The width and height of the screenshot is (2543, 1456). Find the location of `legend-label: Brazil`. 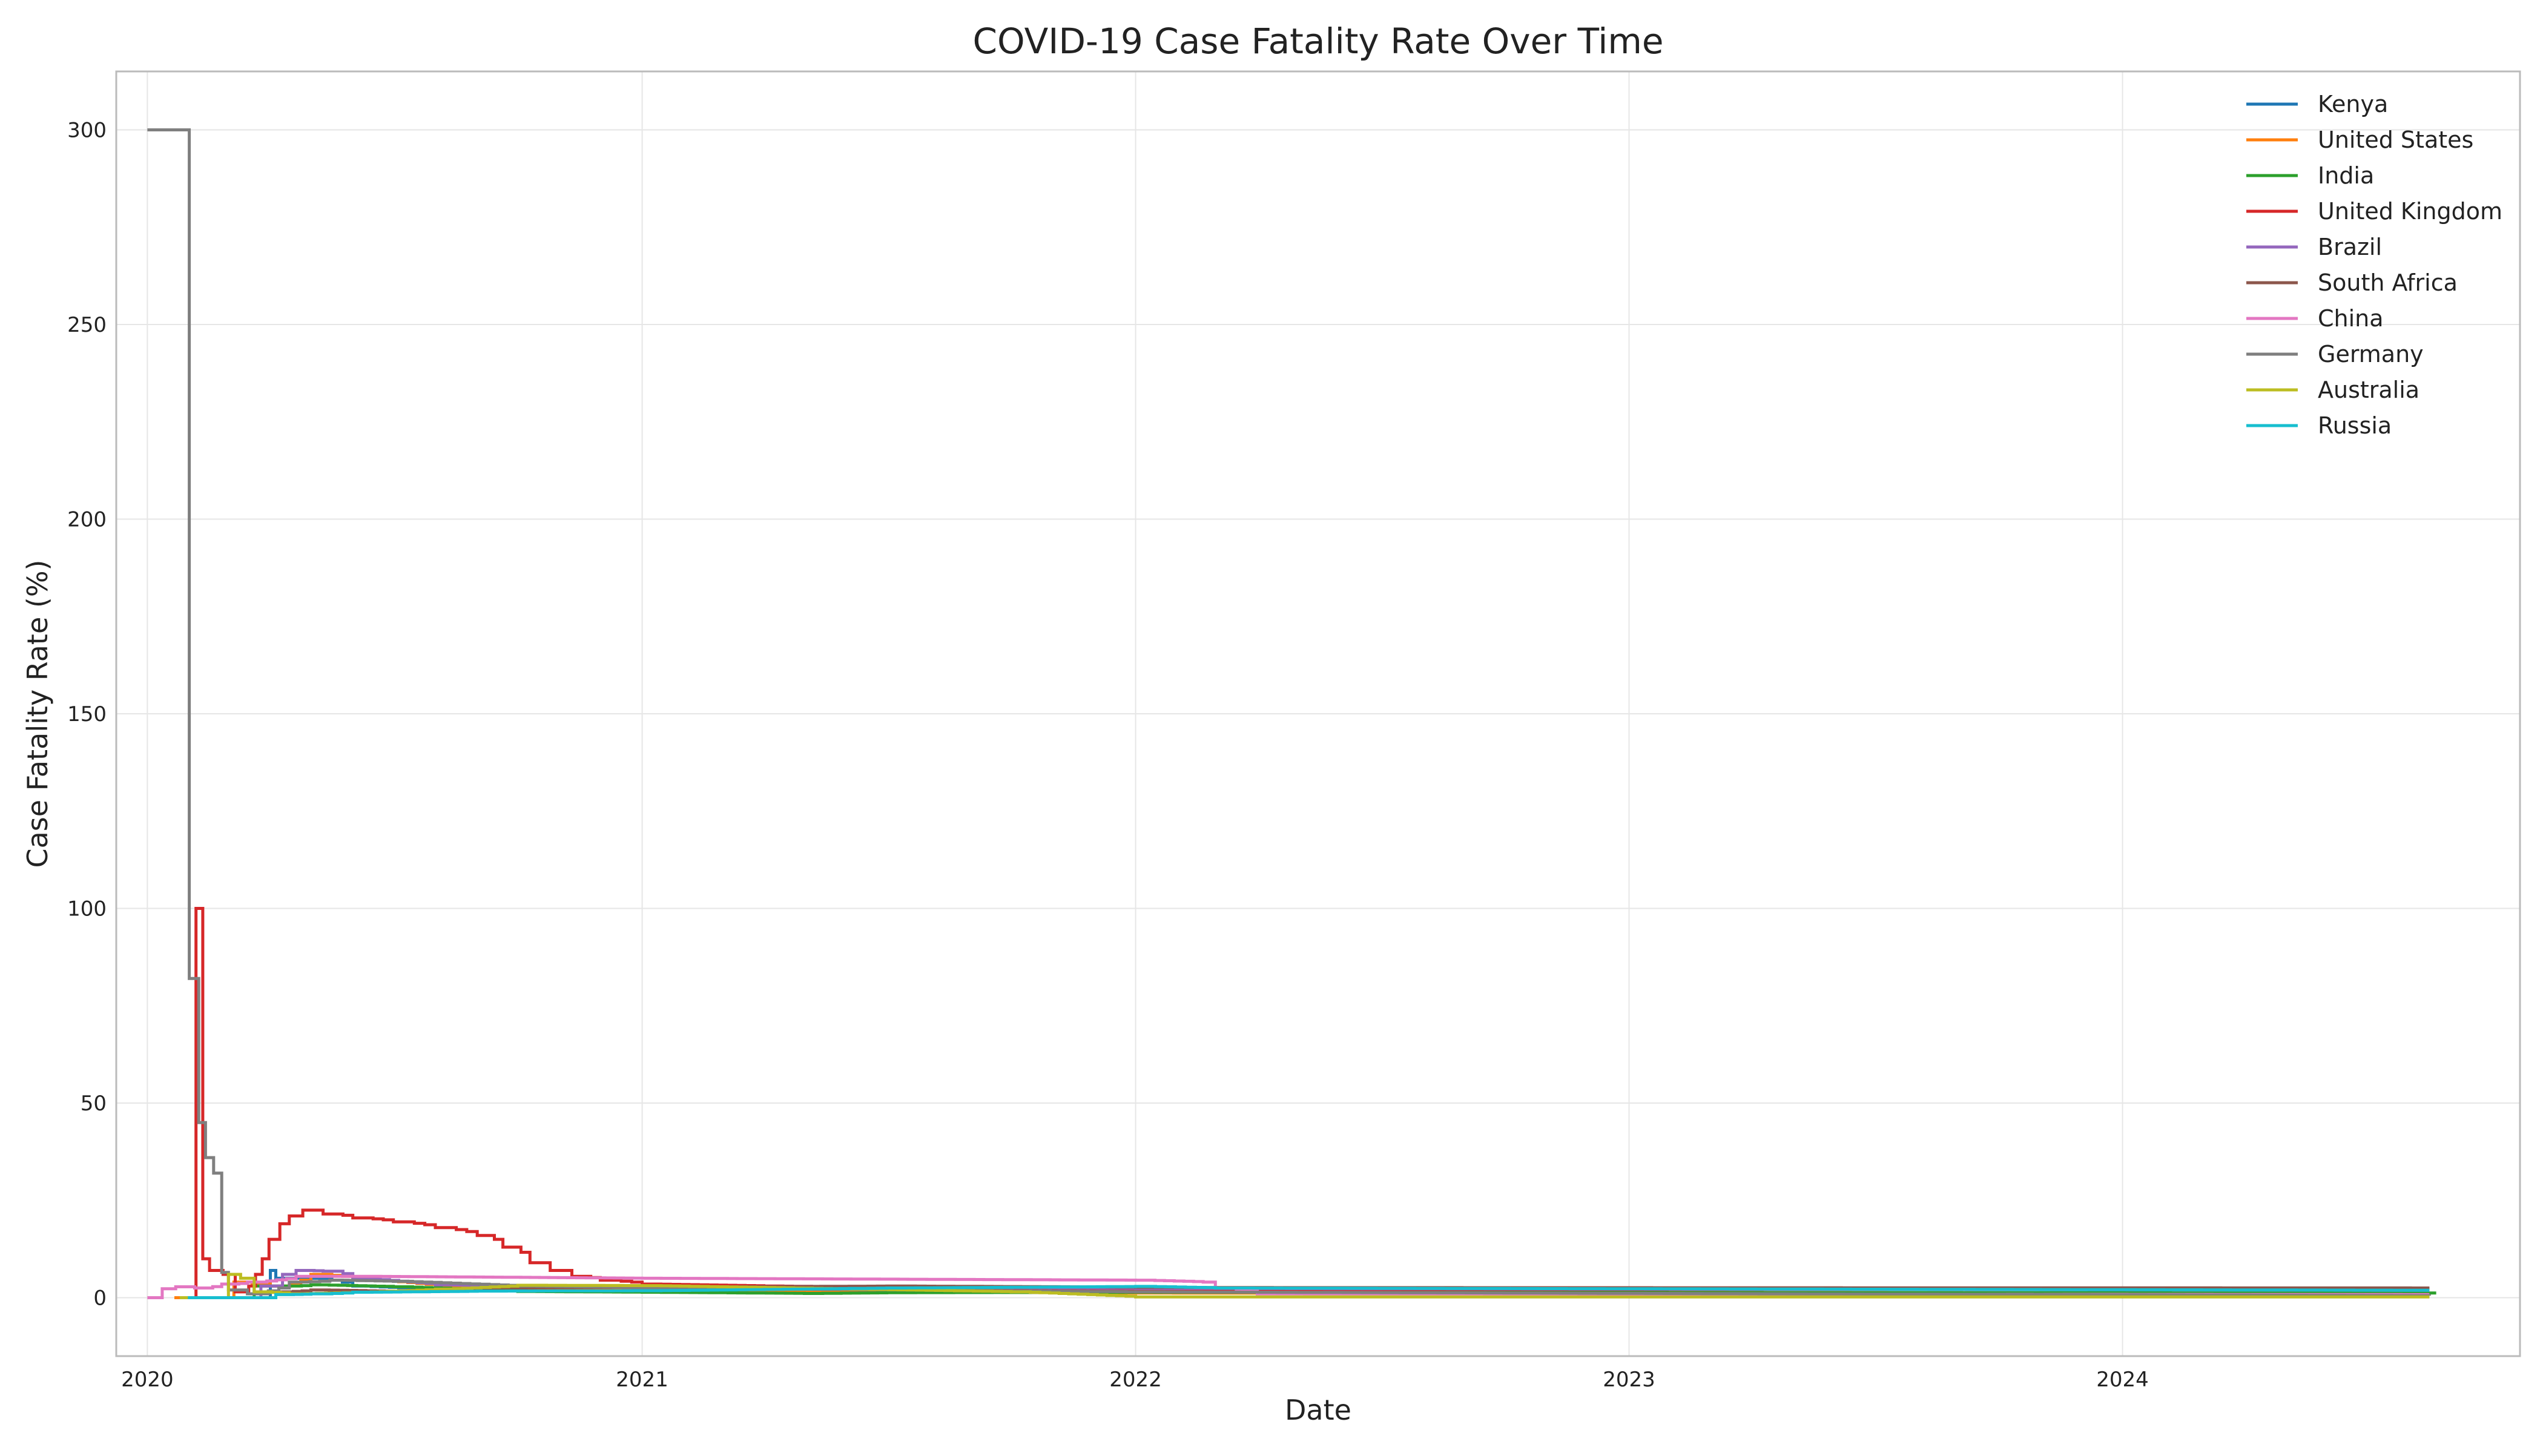

legend-label: Brazil is located at coordinates (2350, 247).